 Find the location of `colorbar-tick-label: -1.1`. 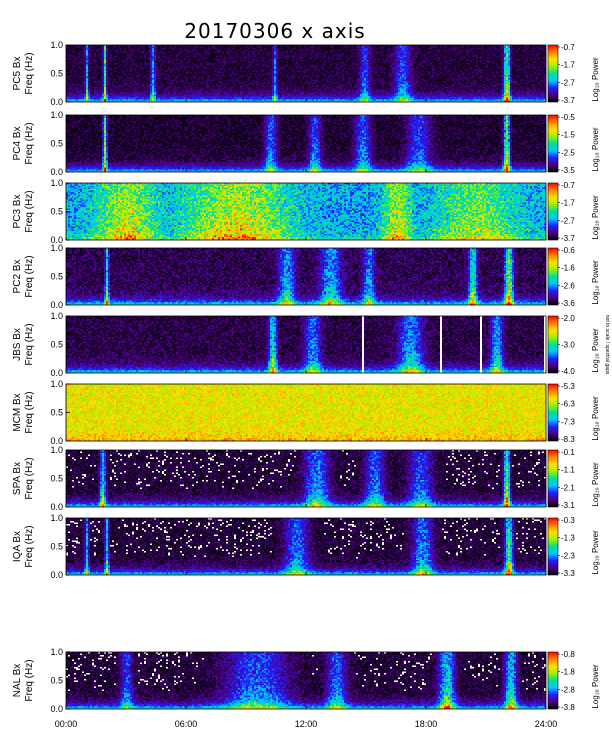

colorbar-tick-label: -1.1 is located at coordinates (568, 470).